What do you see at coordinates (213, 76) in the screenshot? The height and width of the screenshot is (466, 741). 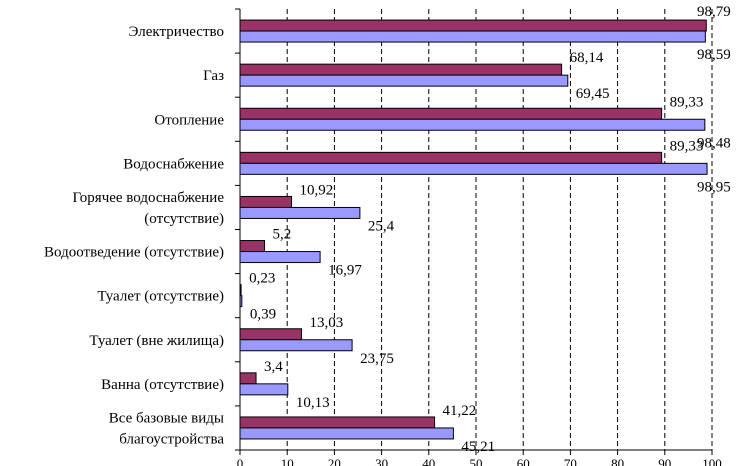 I see `category-label: Газ` at bounding box center [213, 76].